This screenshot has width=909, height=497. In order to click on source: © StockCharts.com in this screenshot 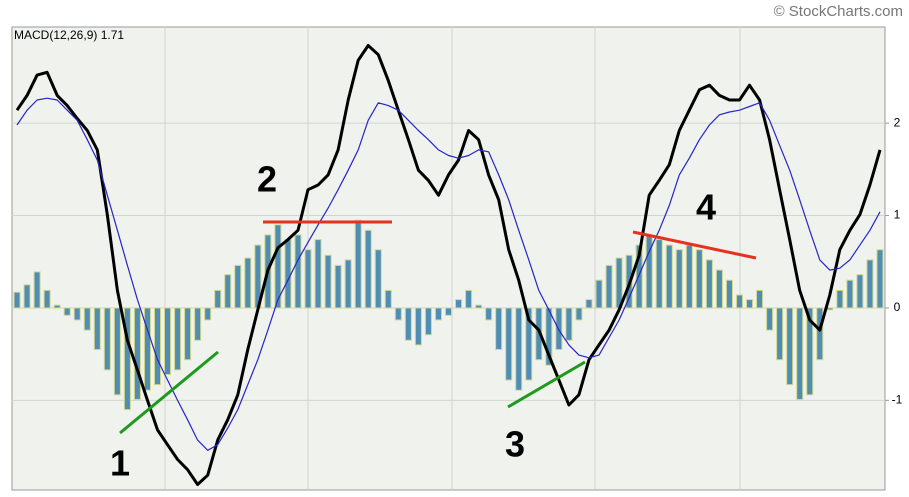, I will do `click(838, 11)`.